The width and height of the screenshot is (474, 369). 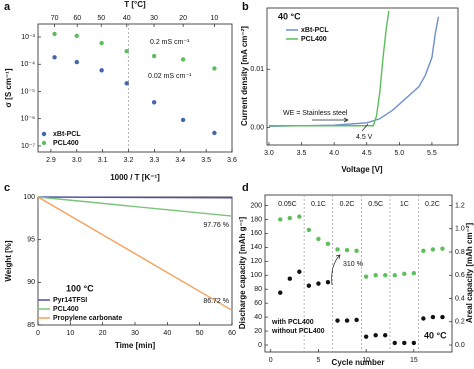 What do you see at coordinates (28, 119) in the screenshot?
I see `y-tick-label: 10⁻⁶` at bounding box center [28, 119].